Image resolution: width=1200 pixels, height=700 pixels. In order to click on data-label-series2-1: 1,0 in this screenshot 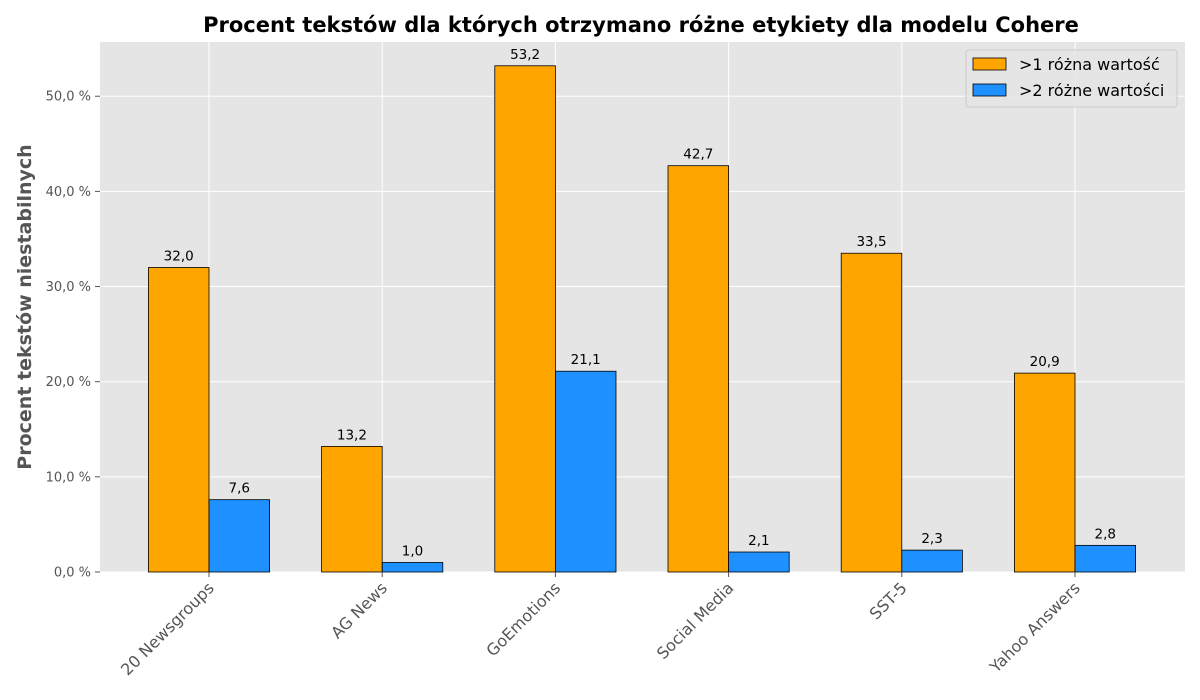, I will do `click(412, 551)`.